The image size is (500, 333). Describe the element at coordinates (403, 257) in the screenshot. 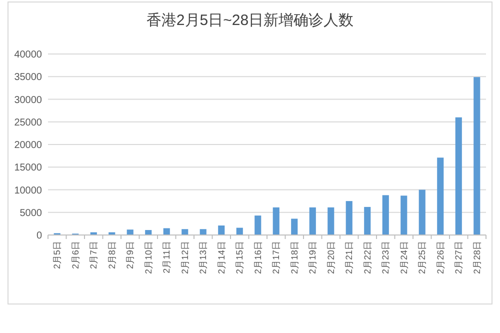

I see `x-tick-label: 2月24日` at that location.